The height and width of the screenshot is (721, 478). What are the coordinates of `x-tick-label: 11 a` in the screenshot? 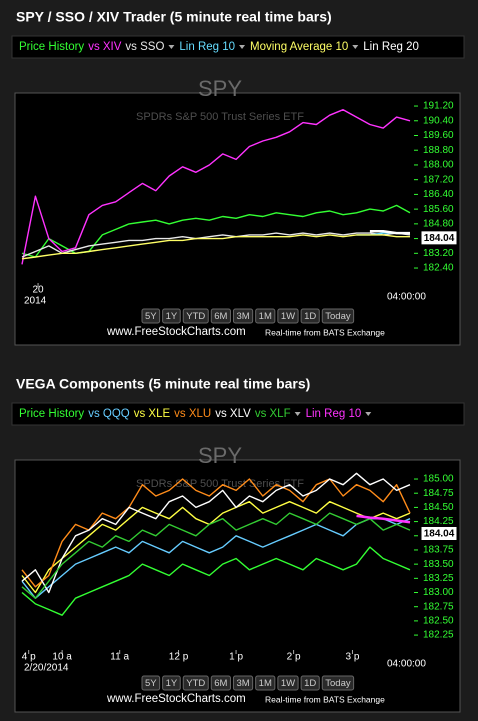 It's located at (119, 657).